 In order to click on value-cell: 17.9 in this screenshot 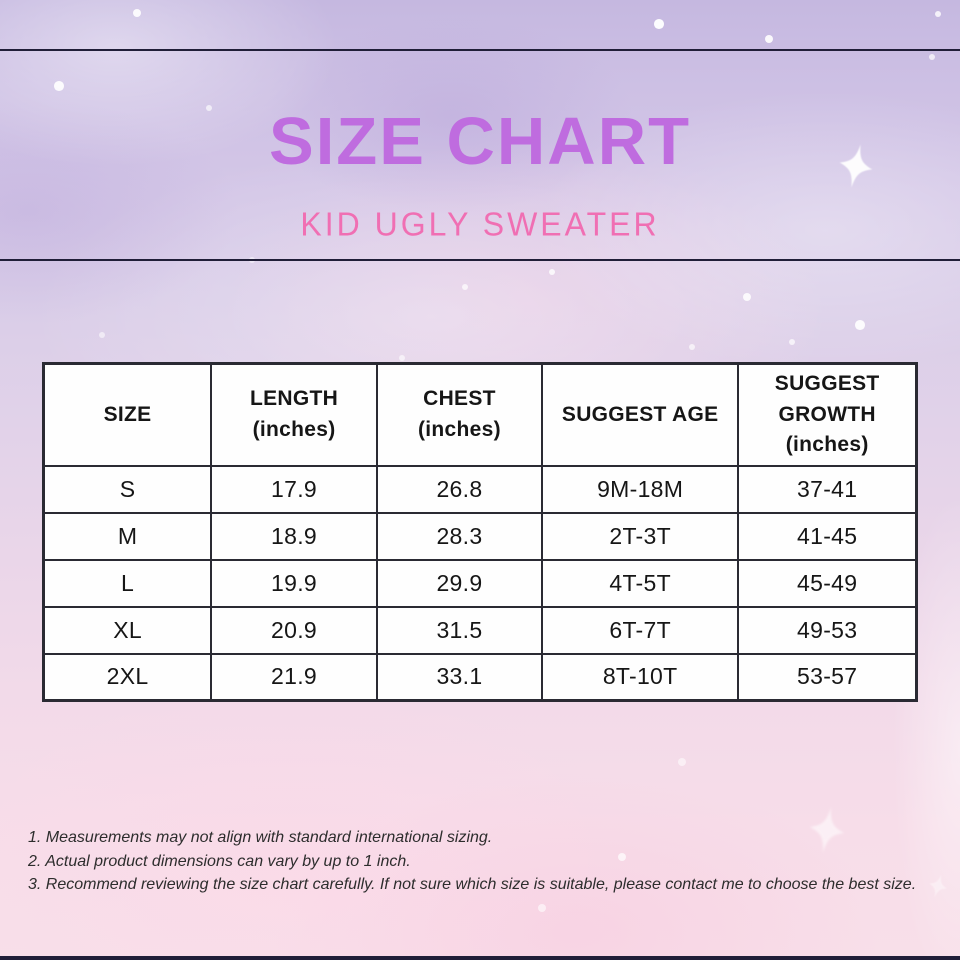, I will do `click(294, 489)`.